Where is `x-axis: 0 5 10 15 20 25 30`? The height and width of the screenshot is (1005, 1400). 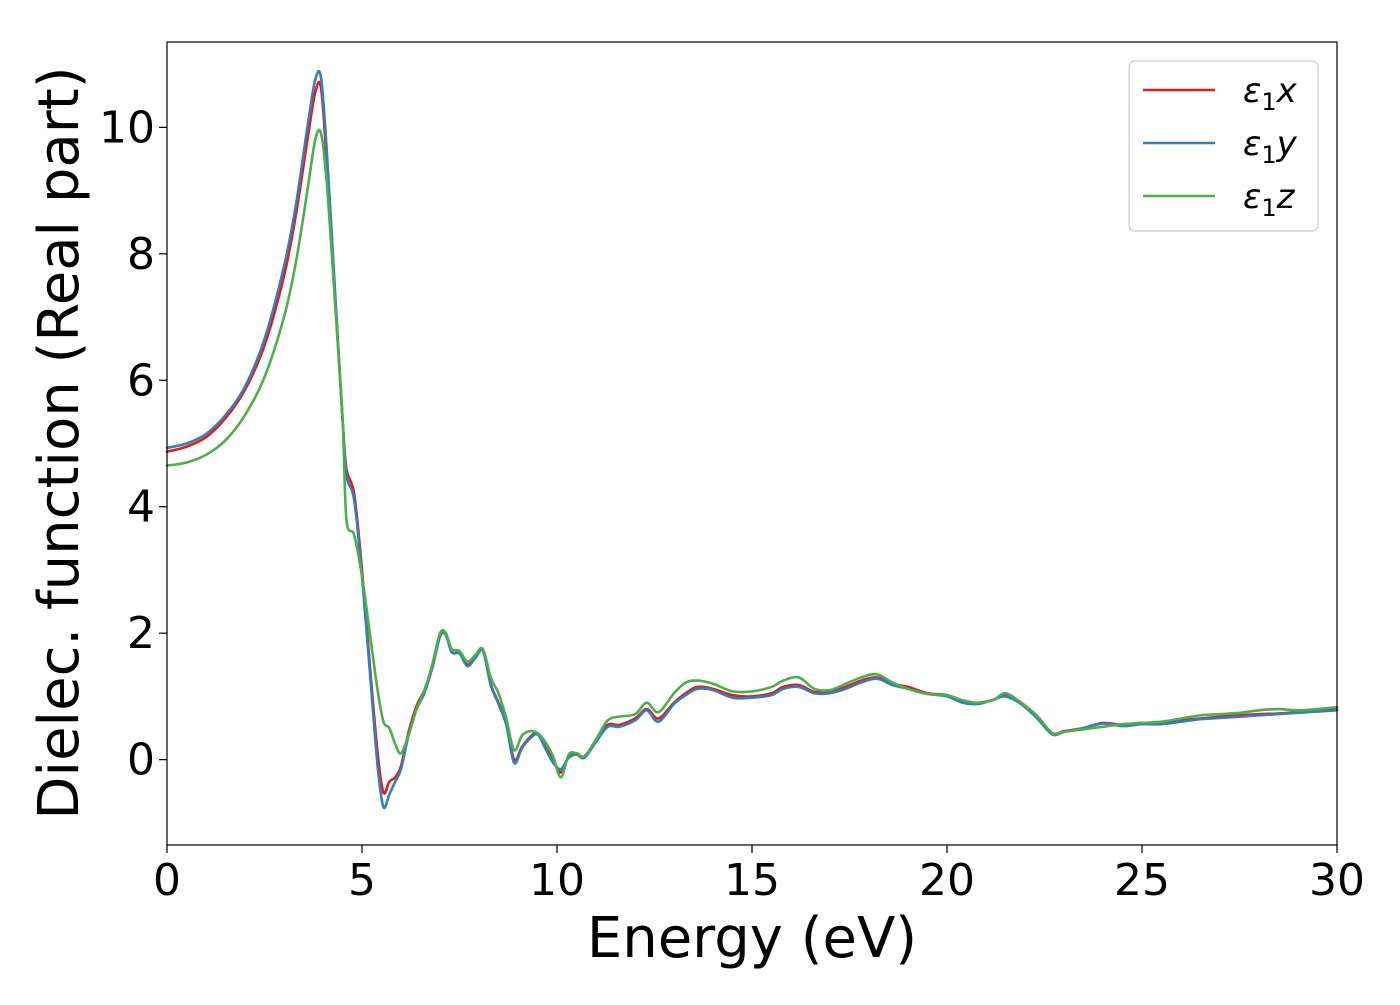 x-axis: 0 5 10 15 20 25 30 is located at coordinates (759, 875).